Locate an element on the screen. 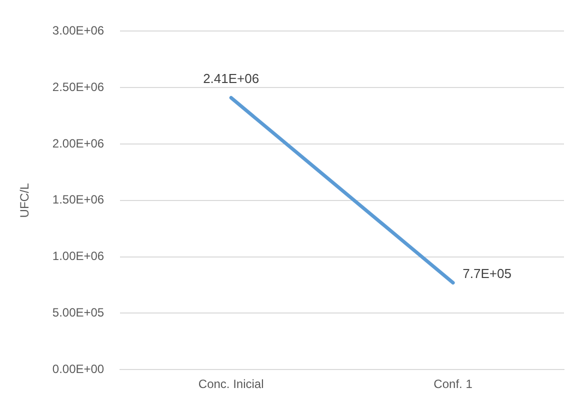 The height and width of the screenshot is (412, 582). y-tick-label: 5.00E+05 is located at coordinates (78, 313).